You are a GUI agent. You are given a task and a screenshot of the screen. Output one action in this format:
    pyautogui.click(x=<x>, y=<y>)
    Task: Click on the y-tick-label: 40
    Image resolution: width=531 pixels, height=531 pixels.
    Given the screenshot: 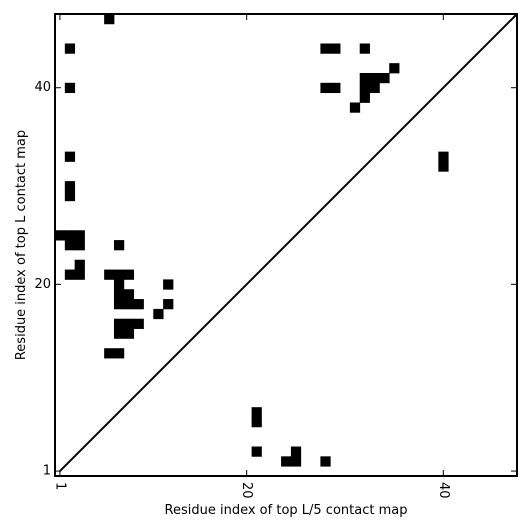 What is the action you would take?
    pyautogui.click(x=42, y=87)
    